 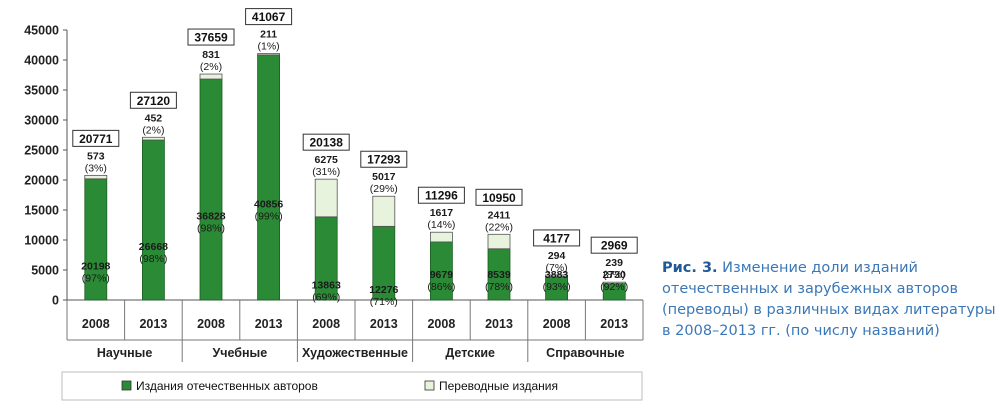 I want to click on legend-box, so click(x=352, y=386).